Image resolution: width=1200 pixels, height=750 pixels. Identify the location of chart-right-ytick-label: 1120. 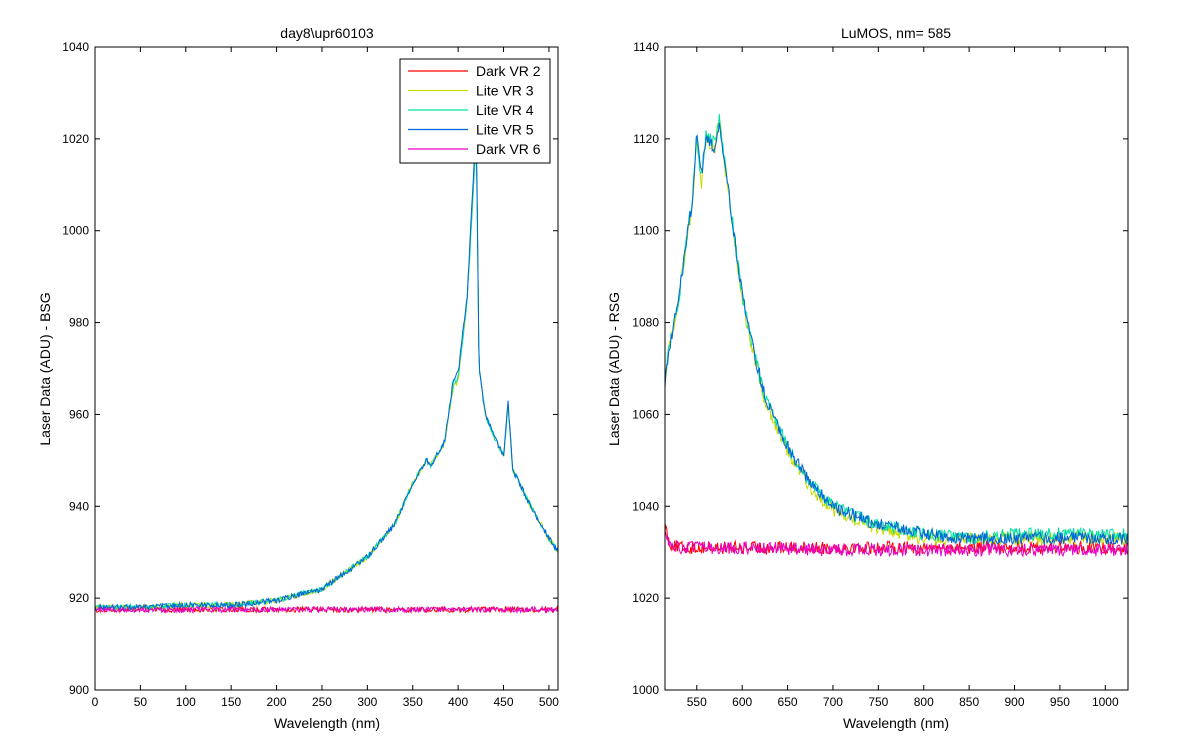
(646, 139).